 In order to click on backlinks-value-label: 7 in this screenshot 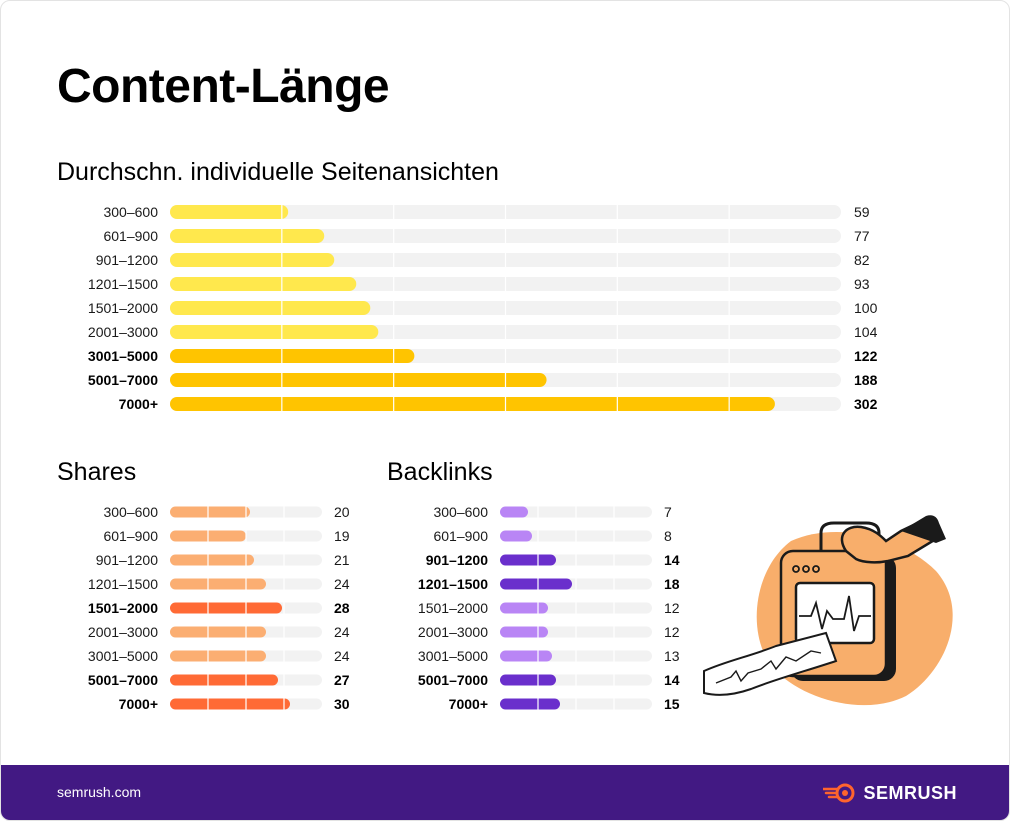, I will do `click(668, 512)`.